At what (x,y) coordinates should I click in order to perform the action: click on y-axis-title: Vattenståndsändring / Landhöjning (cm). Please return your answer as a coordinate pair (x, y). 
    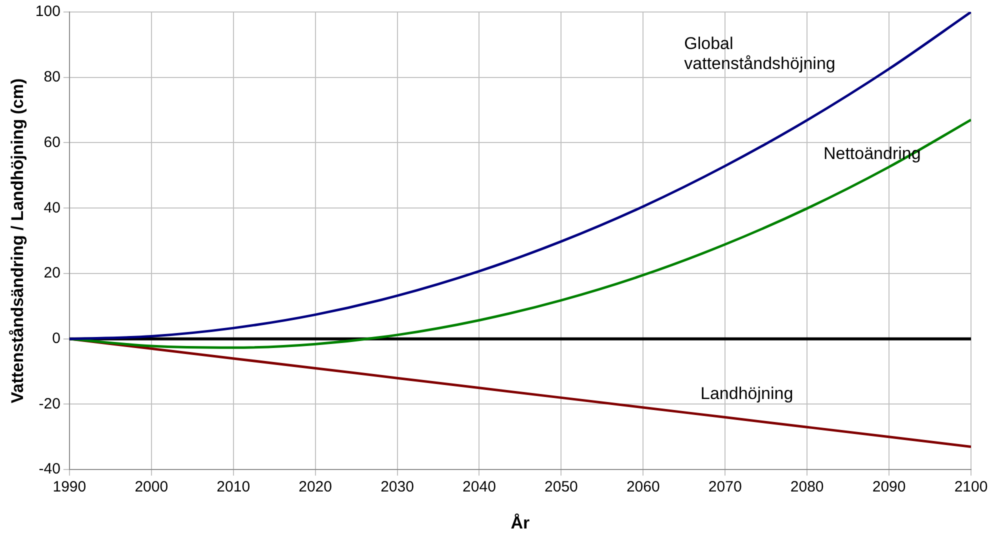
    Looking at the image, I should click on (17, 241).